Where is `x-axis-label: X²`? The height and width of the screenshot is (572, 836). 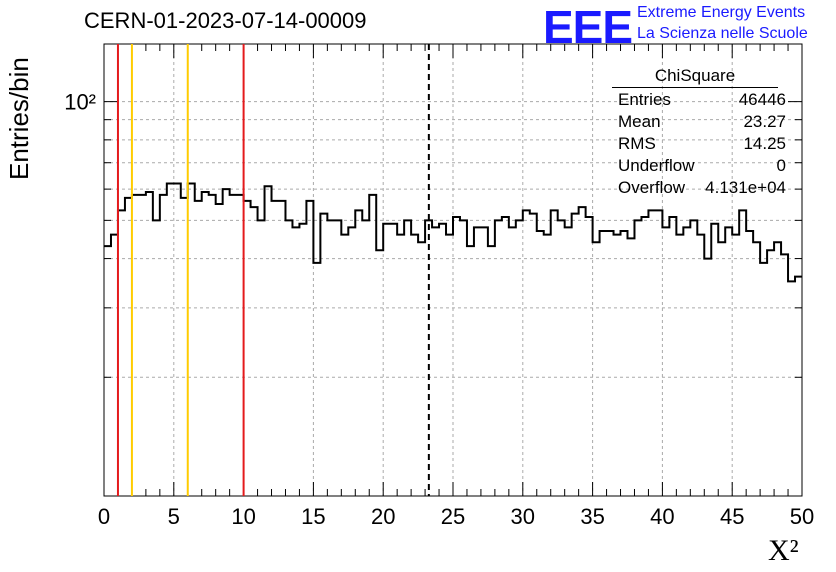
x-axis-label: X² is located at coordinates (783, 550).